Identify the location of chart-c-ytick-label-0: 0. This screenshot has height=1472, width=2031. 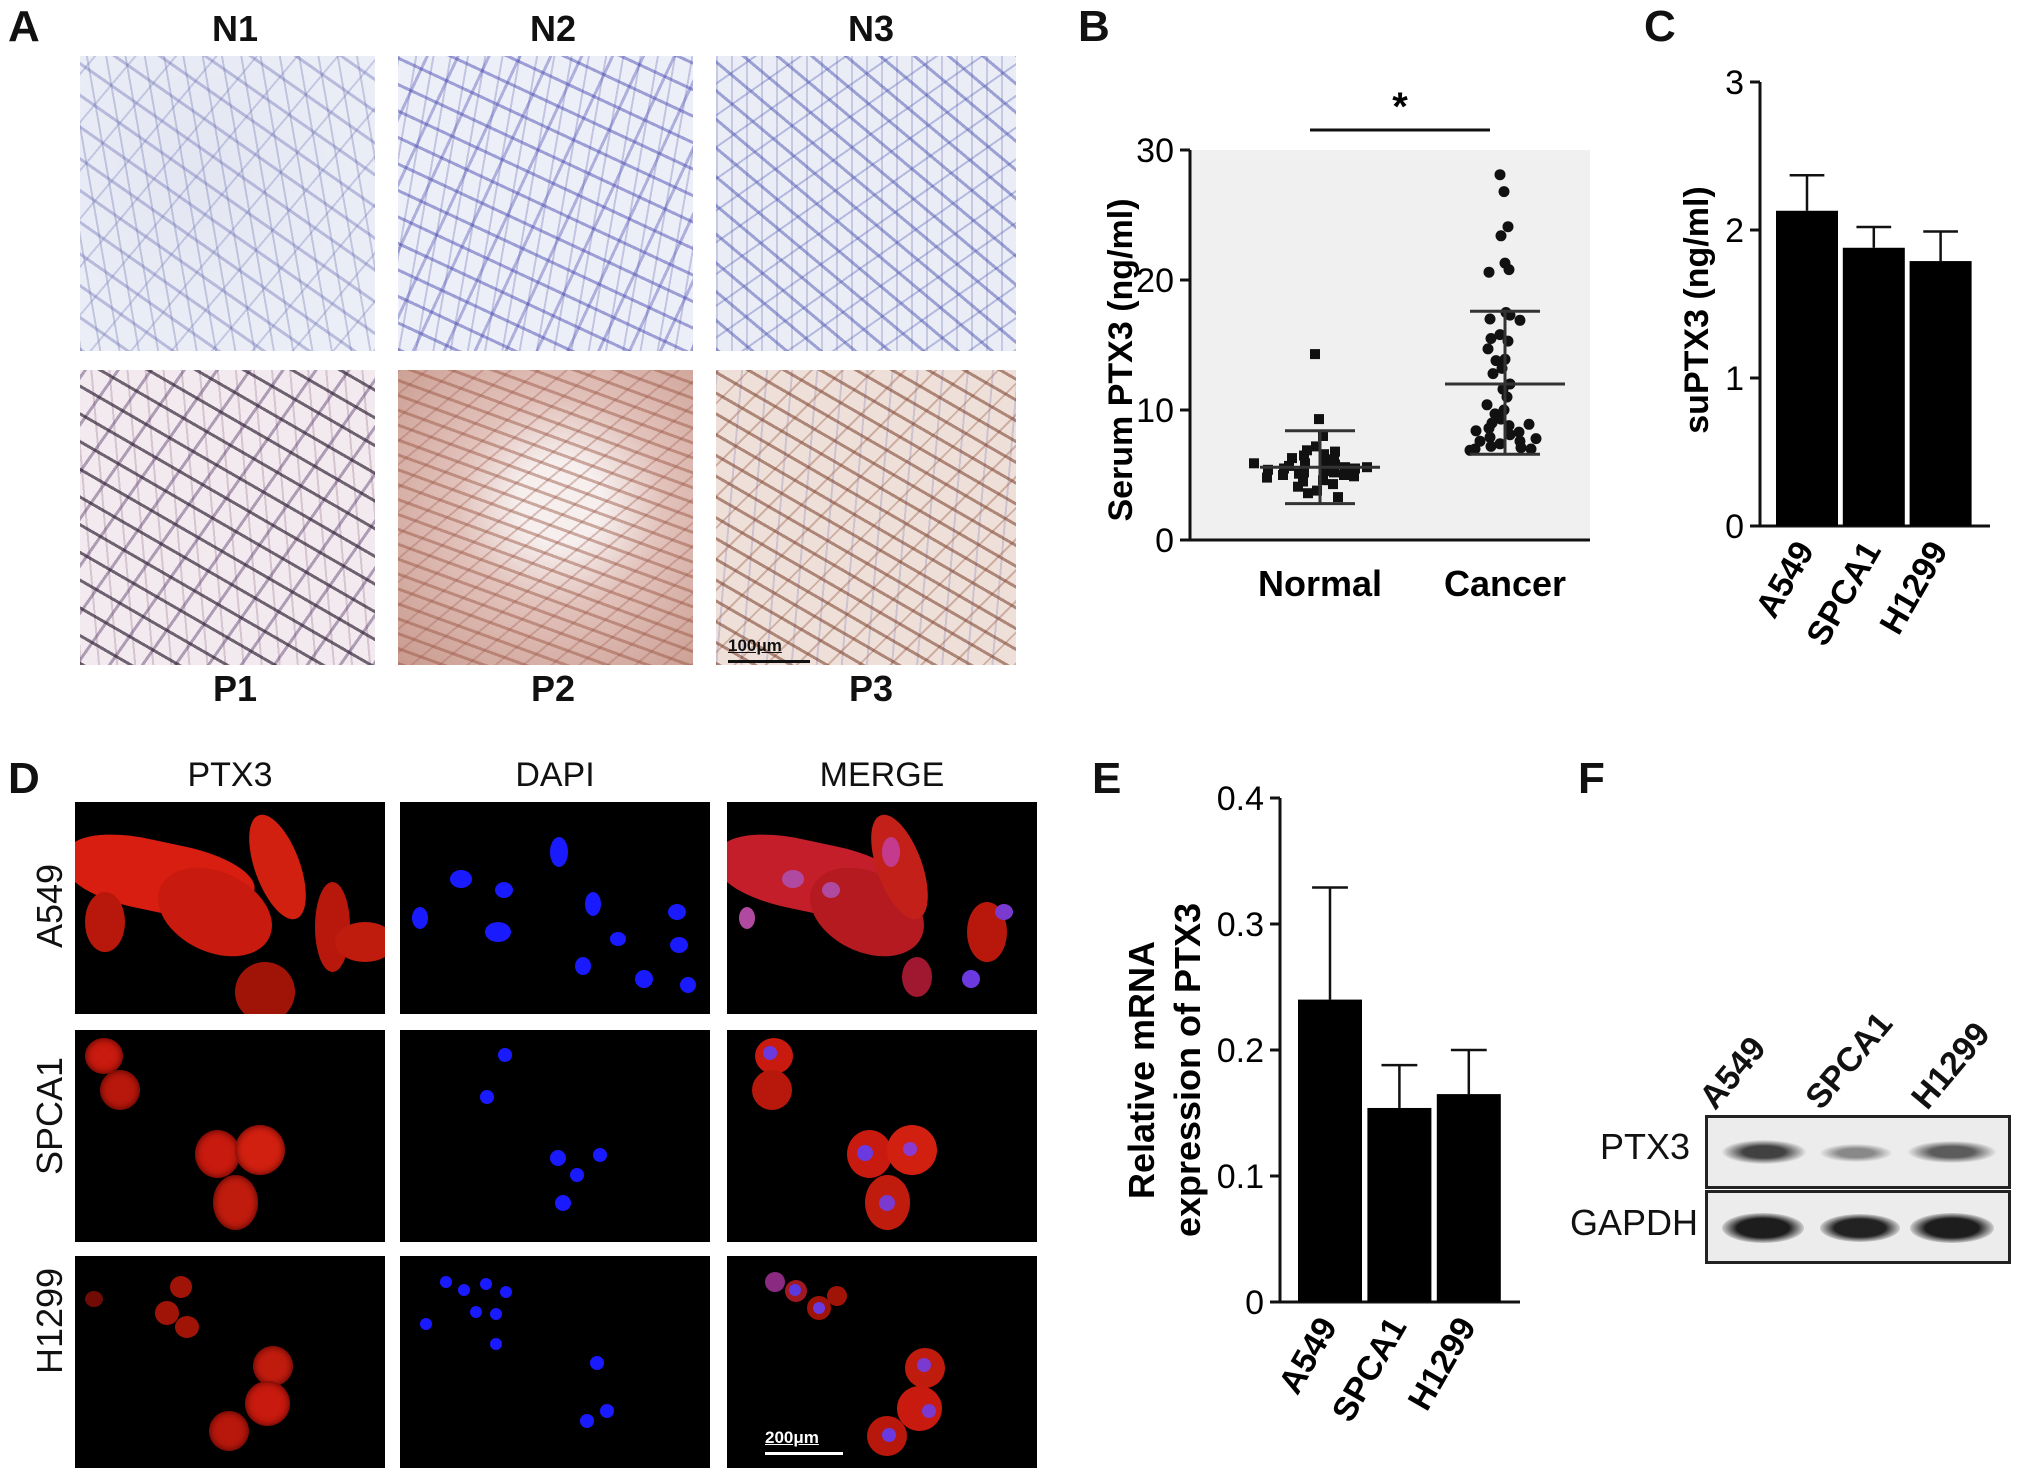
(1734, 527).